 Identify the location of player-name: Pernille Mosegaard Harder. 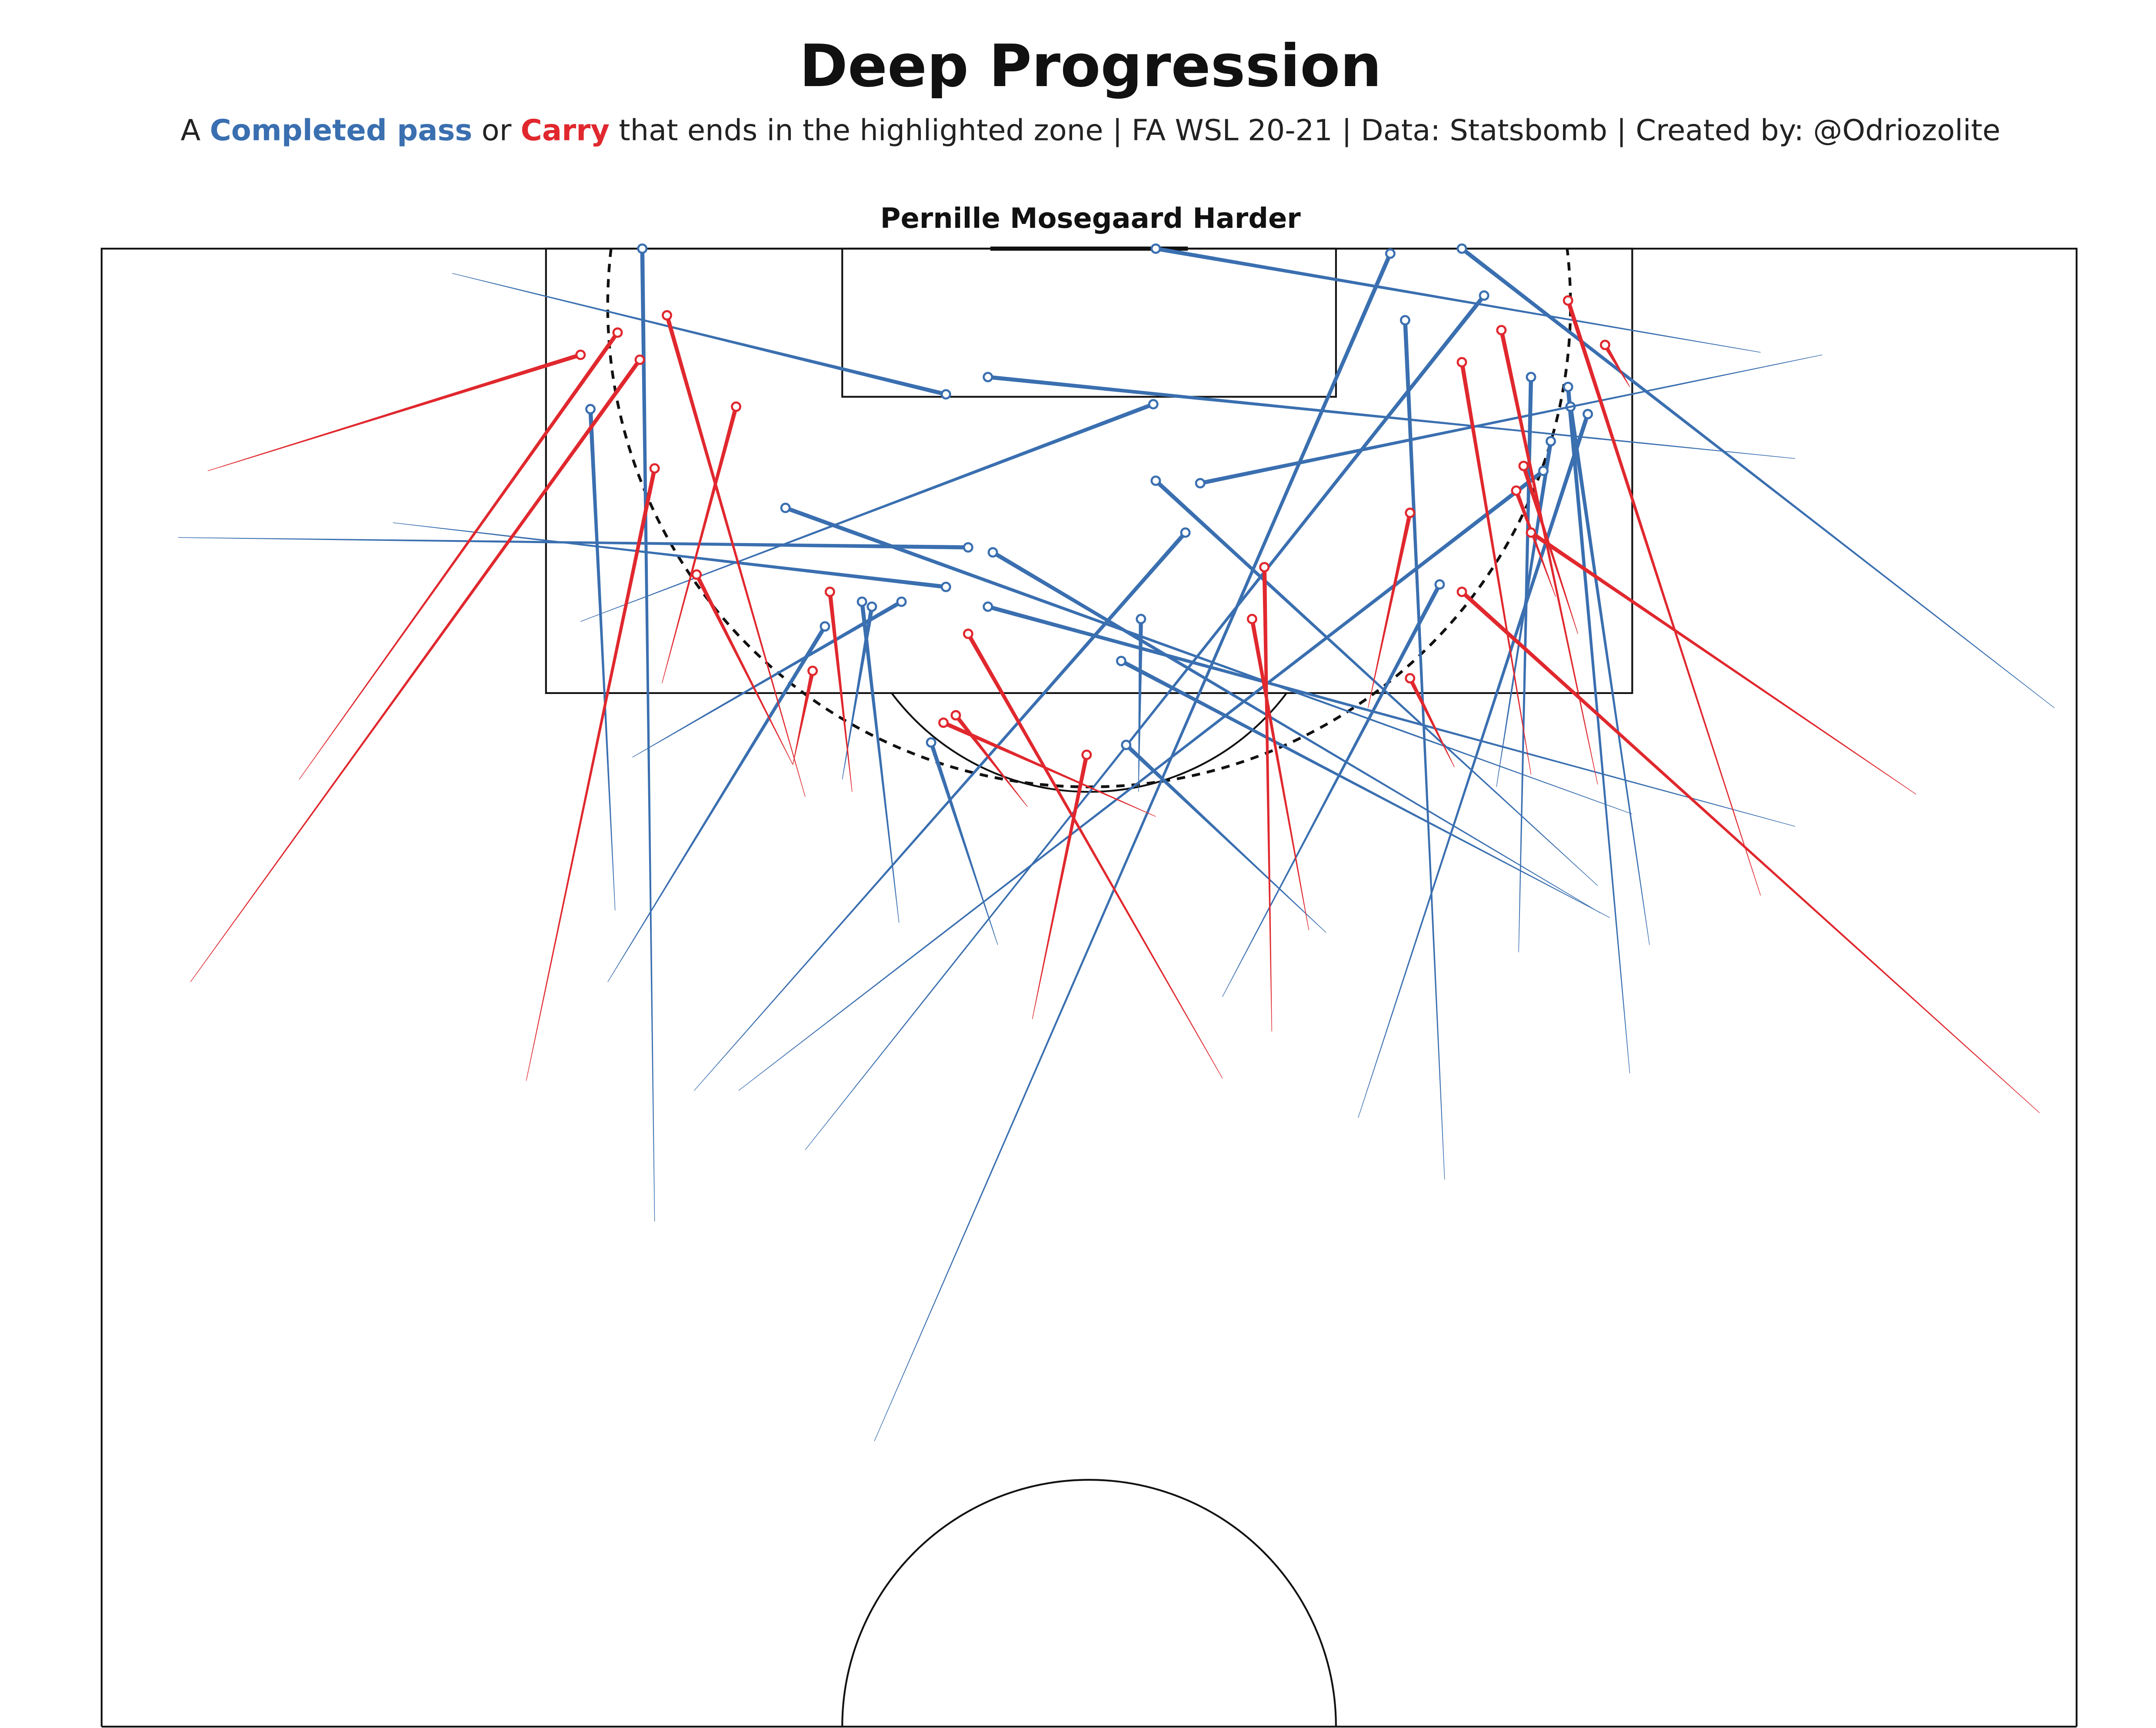
(1090, 219).